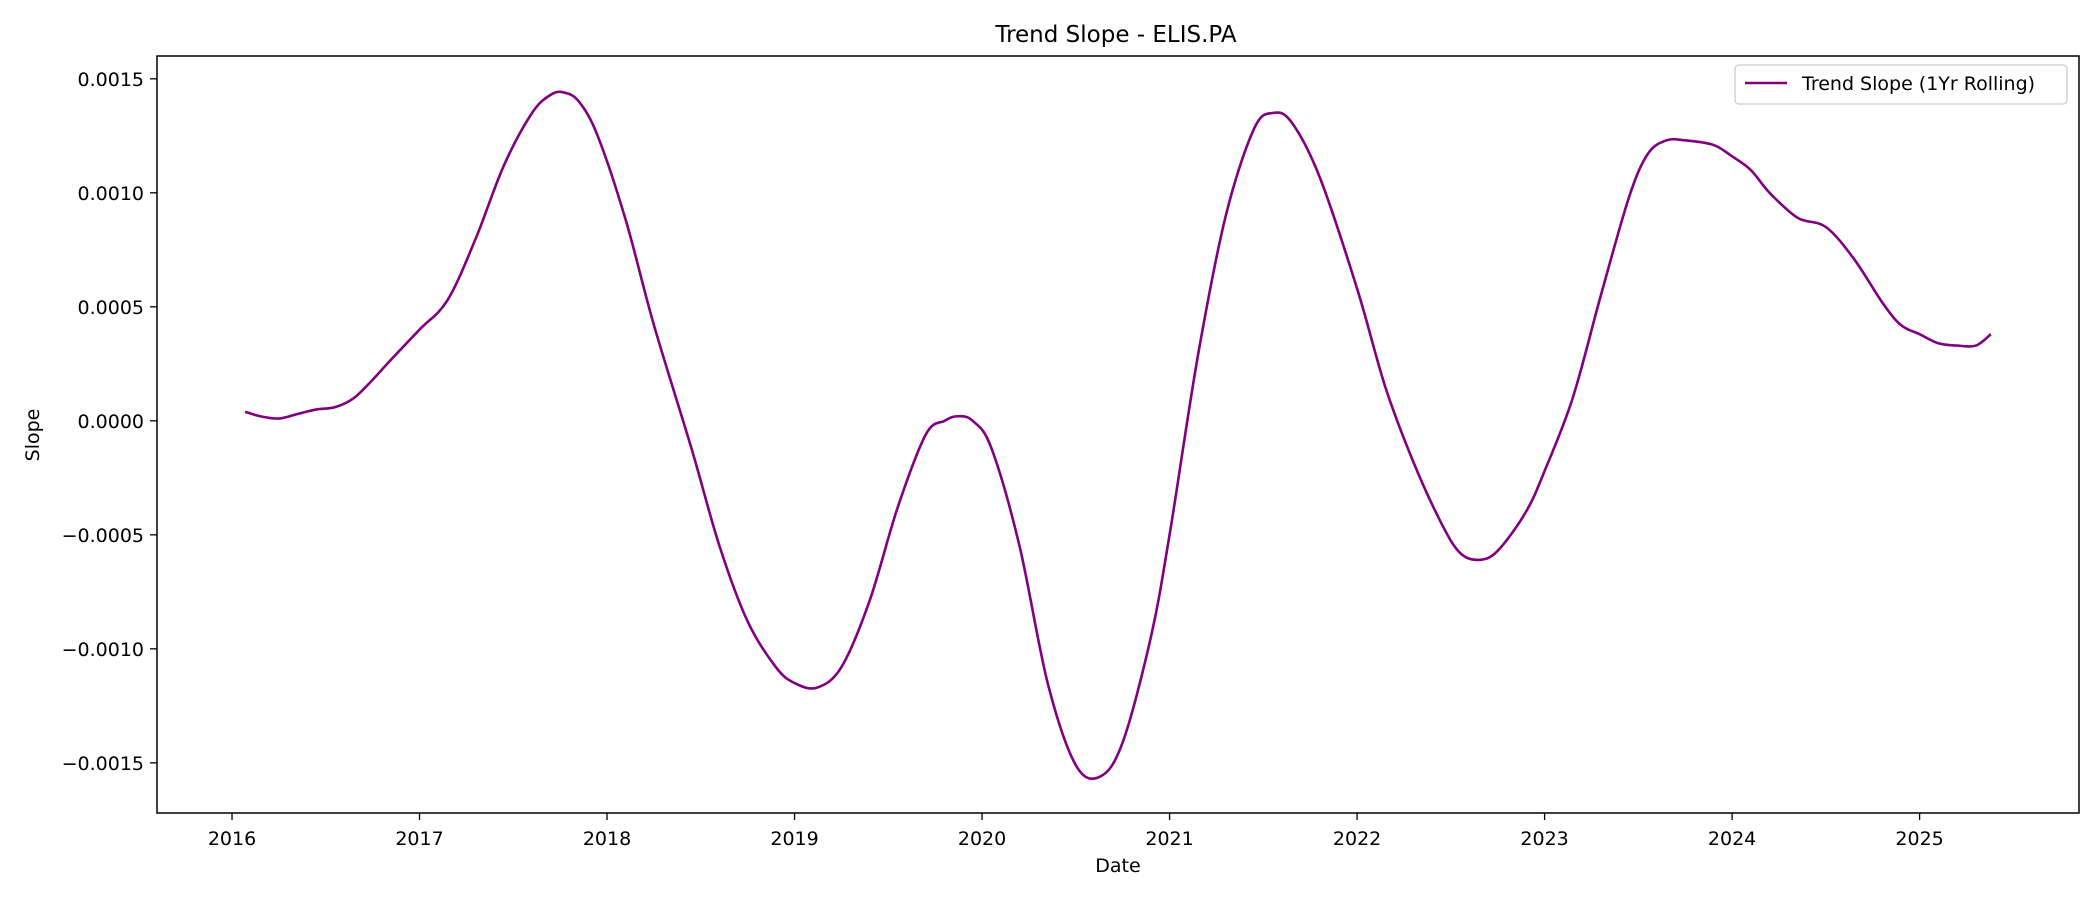  What do you see at coordinates (1919, 839) in the screenshot?
I see `x-tick-label: 2025` at bounding box center [1919, 839].